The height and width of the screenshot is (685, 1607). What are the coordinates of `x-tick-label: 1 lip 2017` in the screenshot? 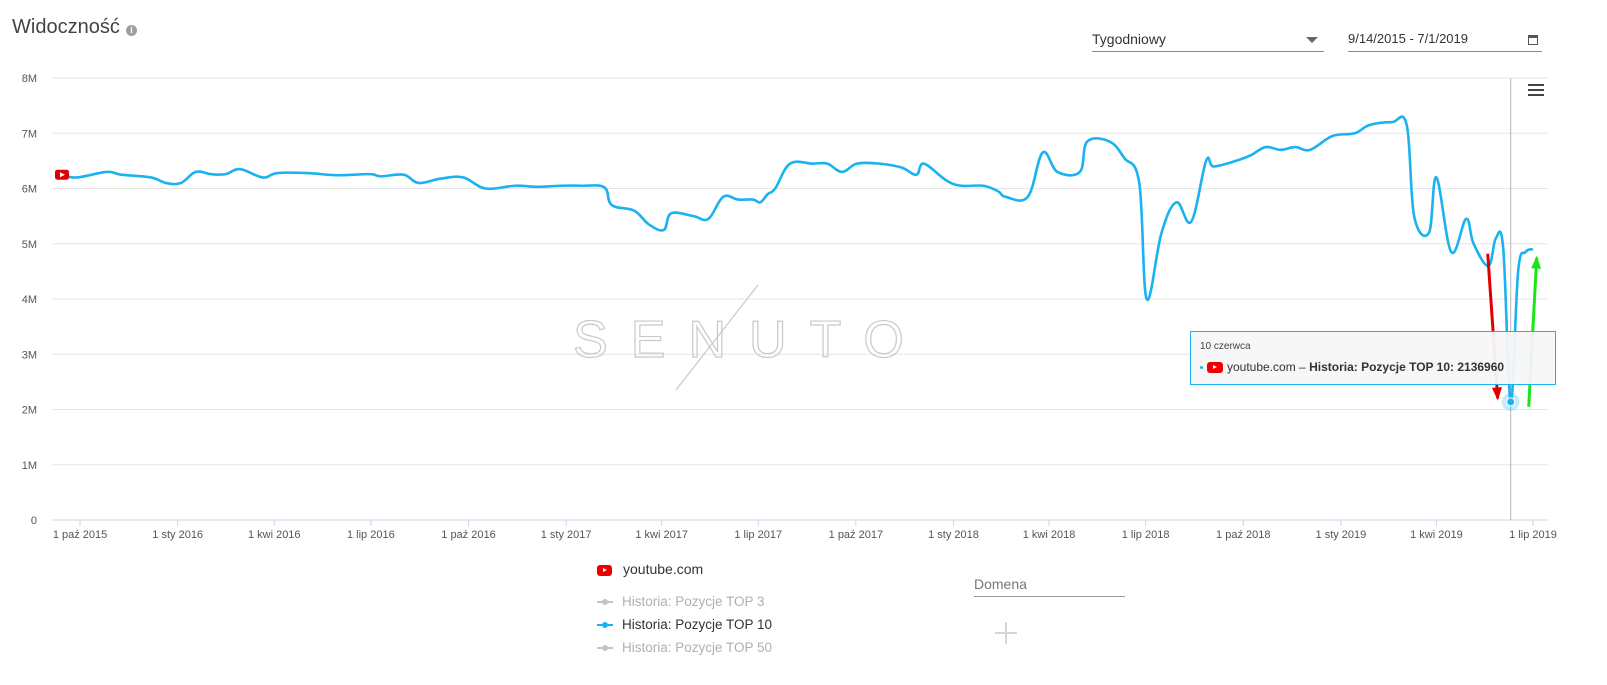 It's located at (758, 535).